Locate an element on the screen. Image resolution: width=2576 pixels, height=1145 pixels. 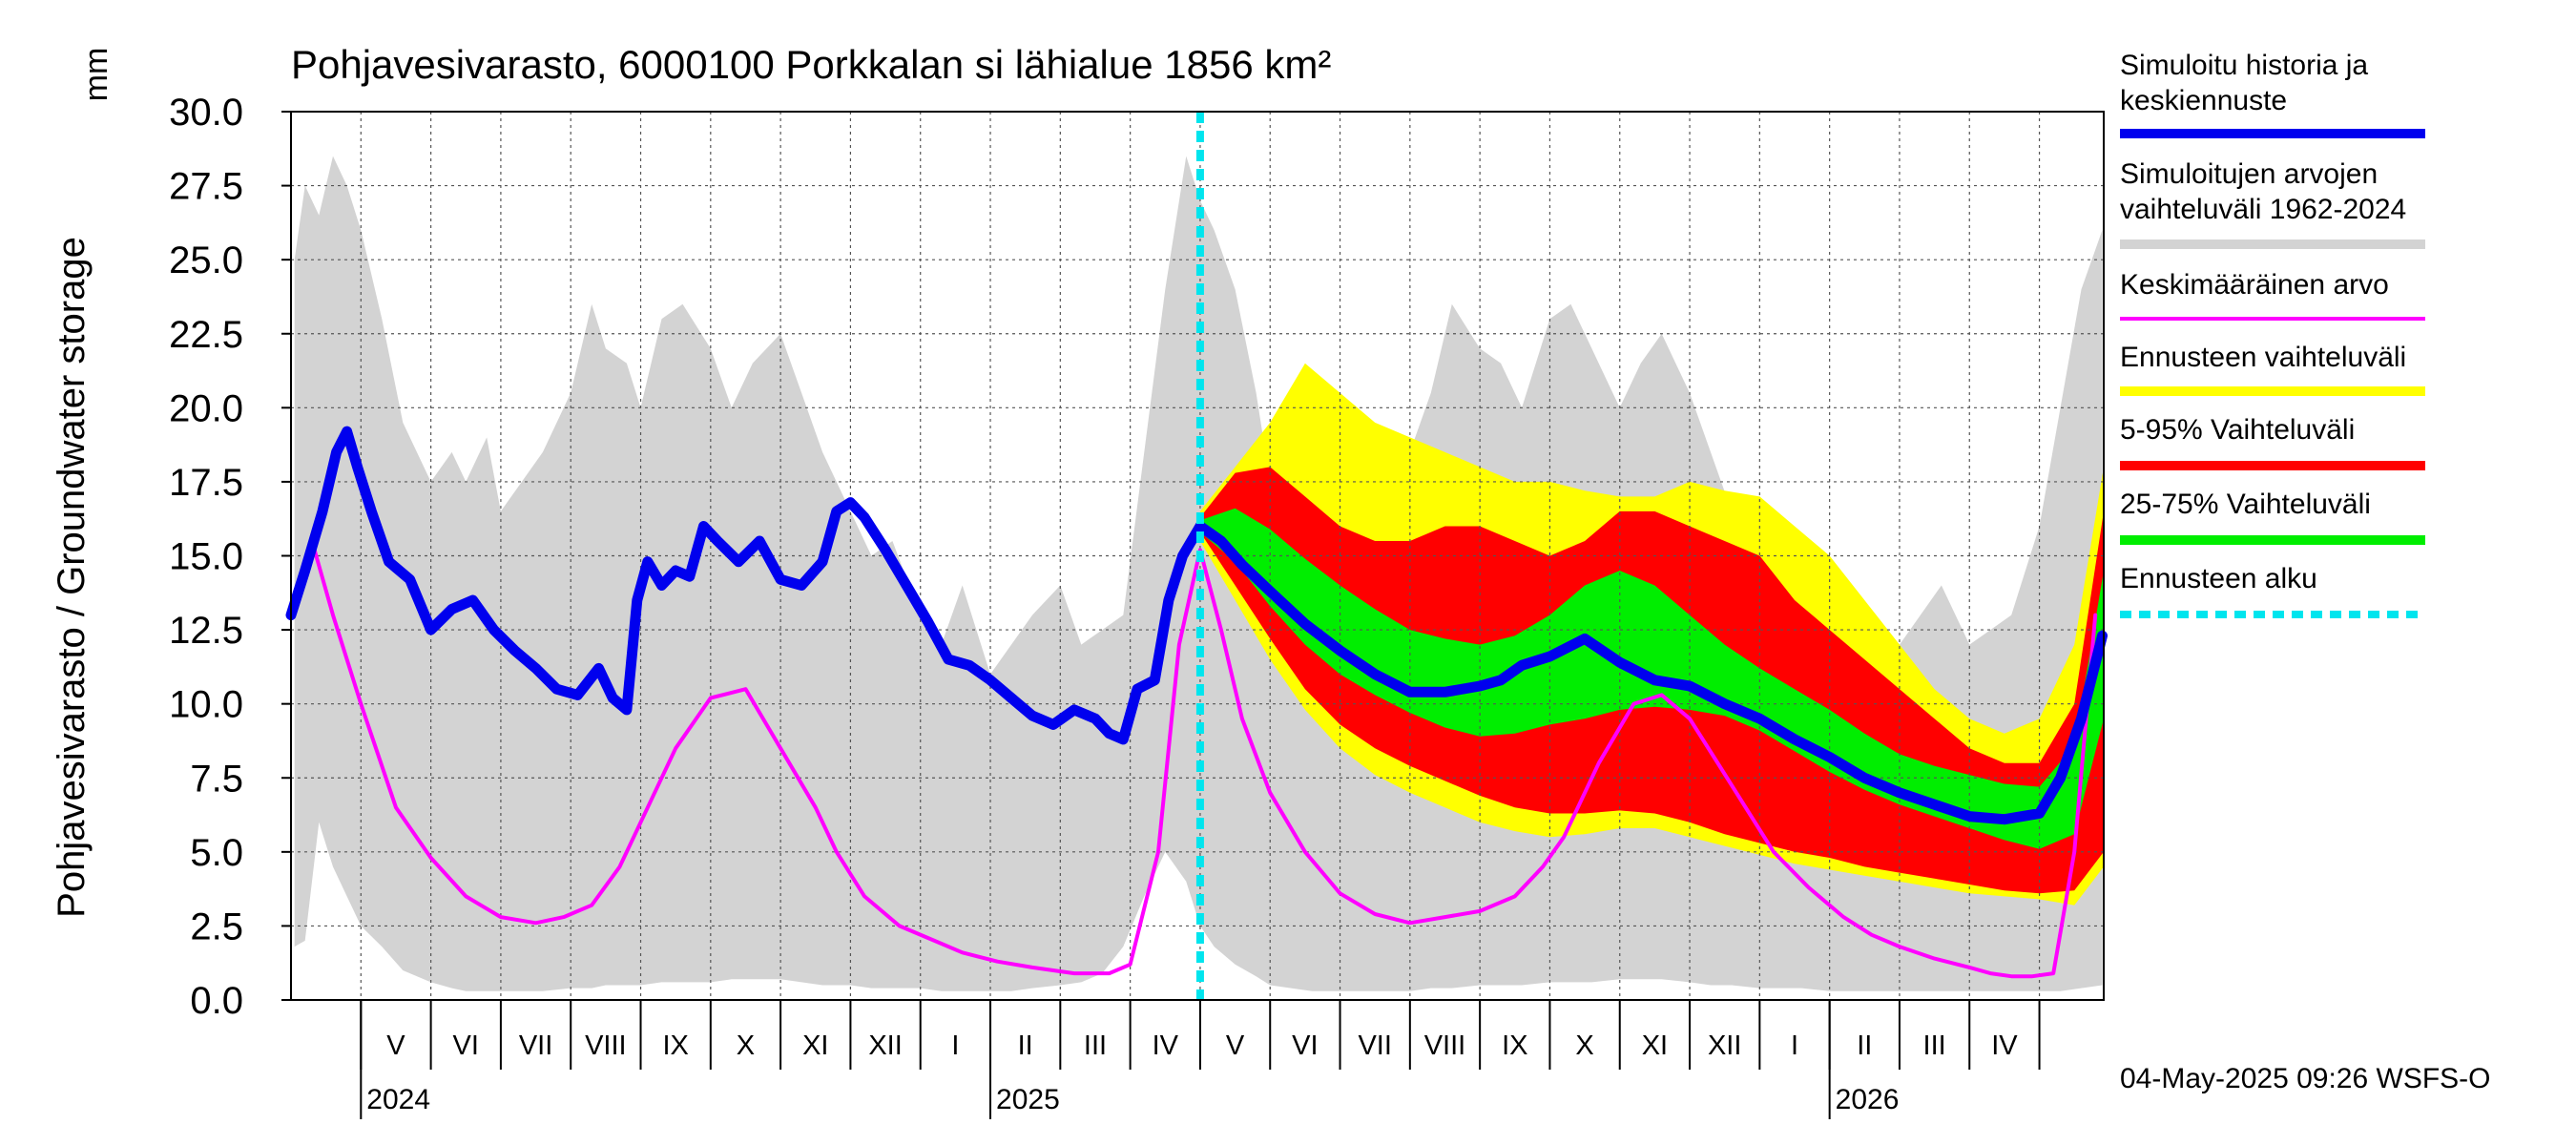
y-tick-label: 27.5 is located at coordinates (206, 187).